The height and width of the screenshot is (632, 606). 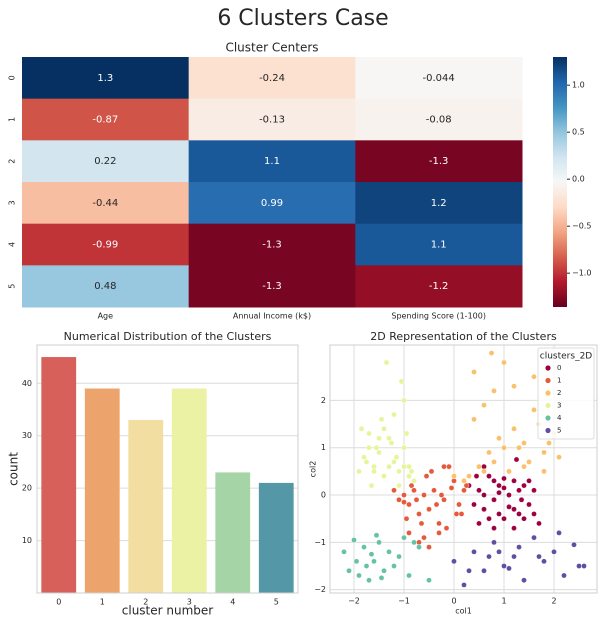 I want to click on row-label: 1, so click(x=12, y=119).